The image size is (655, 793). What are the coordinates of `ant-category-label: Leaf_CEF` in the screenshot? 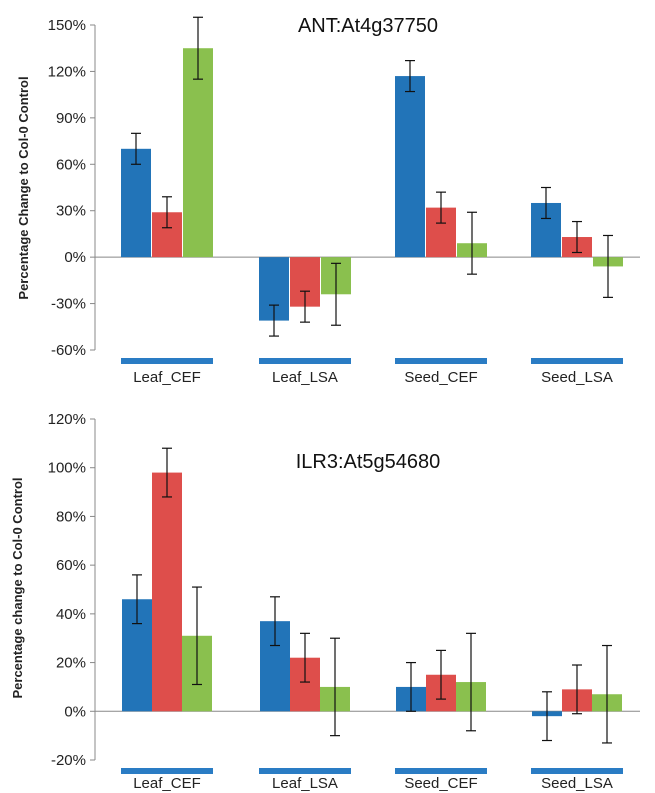 It's located at (167, 377).